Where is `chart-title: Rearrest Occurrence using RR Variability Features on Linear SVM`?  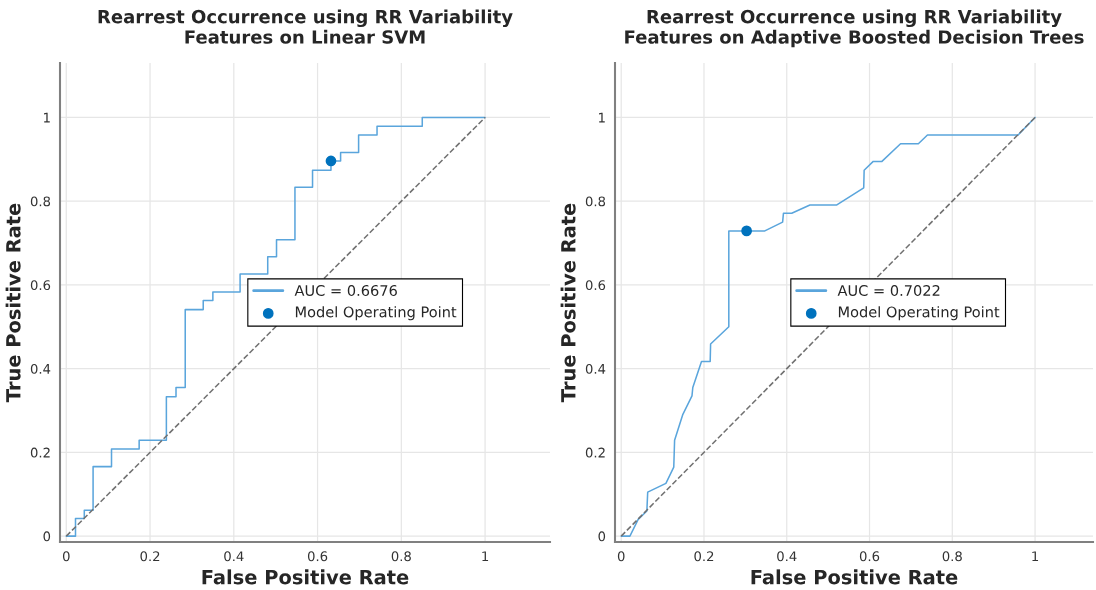
chart-title: Rearrest Occurrence using RR Variability Features on Linear SVM is located at coordinates (305, 26).